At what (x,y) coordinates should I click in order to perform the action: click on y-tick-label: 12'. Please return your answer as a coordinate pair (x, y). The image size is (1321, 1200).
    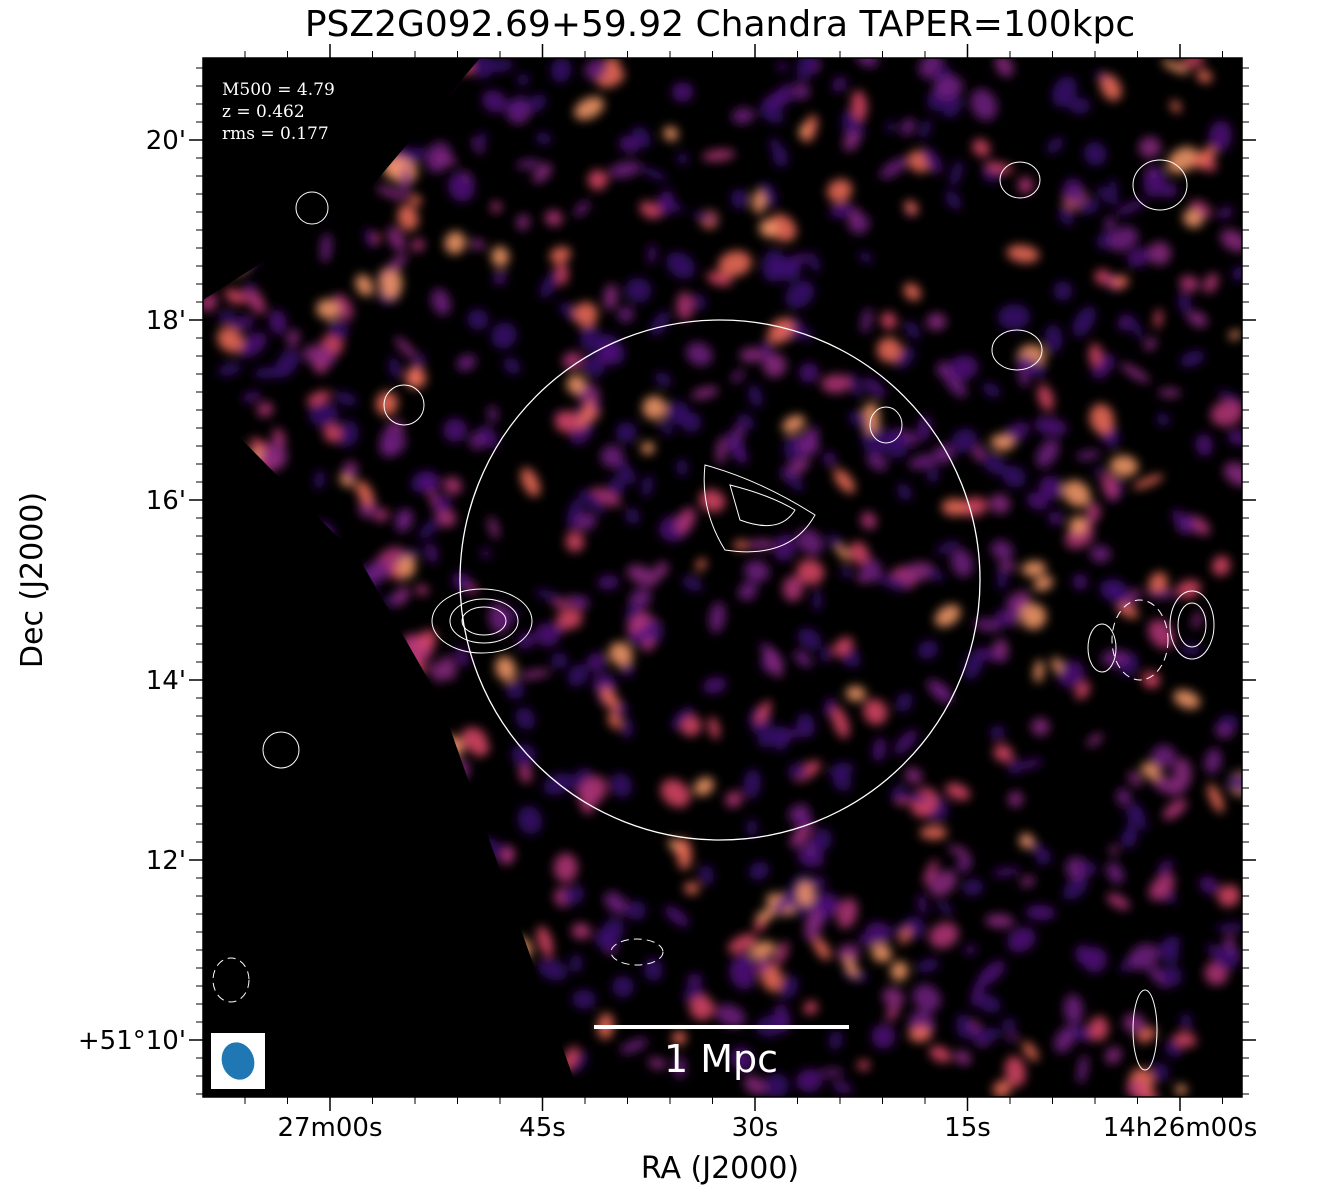
    Looking at the image, I should click on (166, 861).